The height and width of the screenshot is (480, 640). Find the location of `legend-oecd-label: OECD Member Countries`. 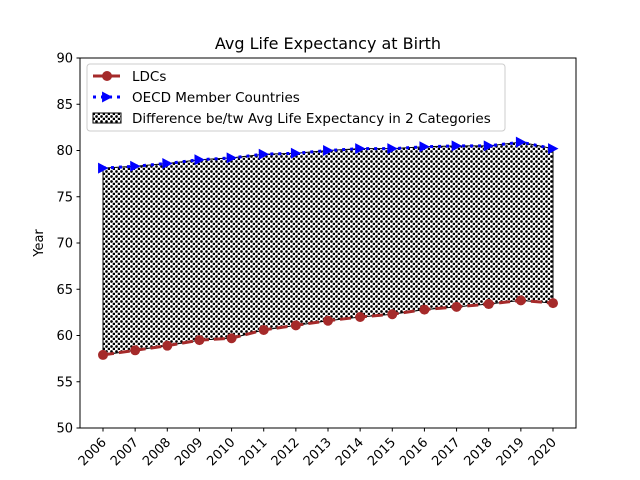

legend-oecd-label: OECD Member Countries is located at coordinates (216, 98).